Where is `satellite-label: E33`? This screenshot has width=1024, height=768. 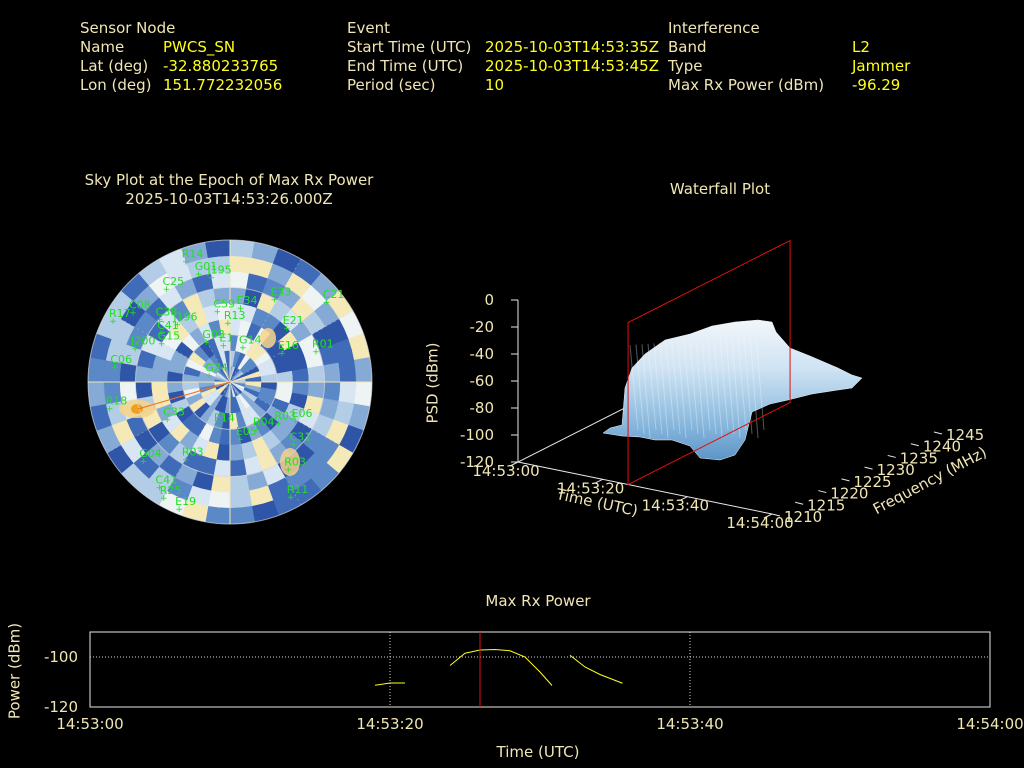 satellite-label: E33 is located at coordinates (280, 291).